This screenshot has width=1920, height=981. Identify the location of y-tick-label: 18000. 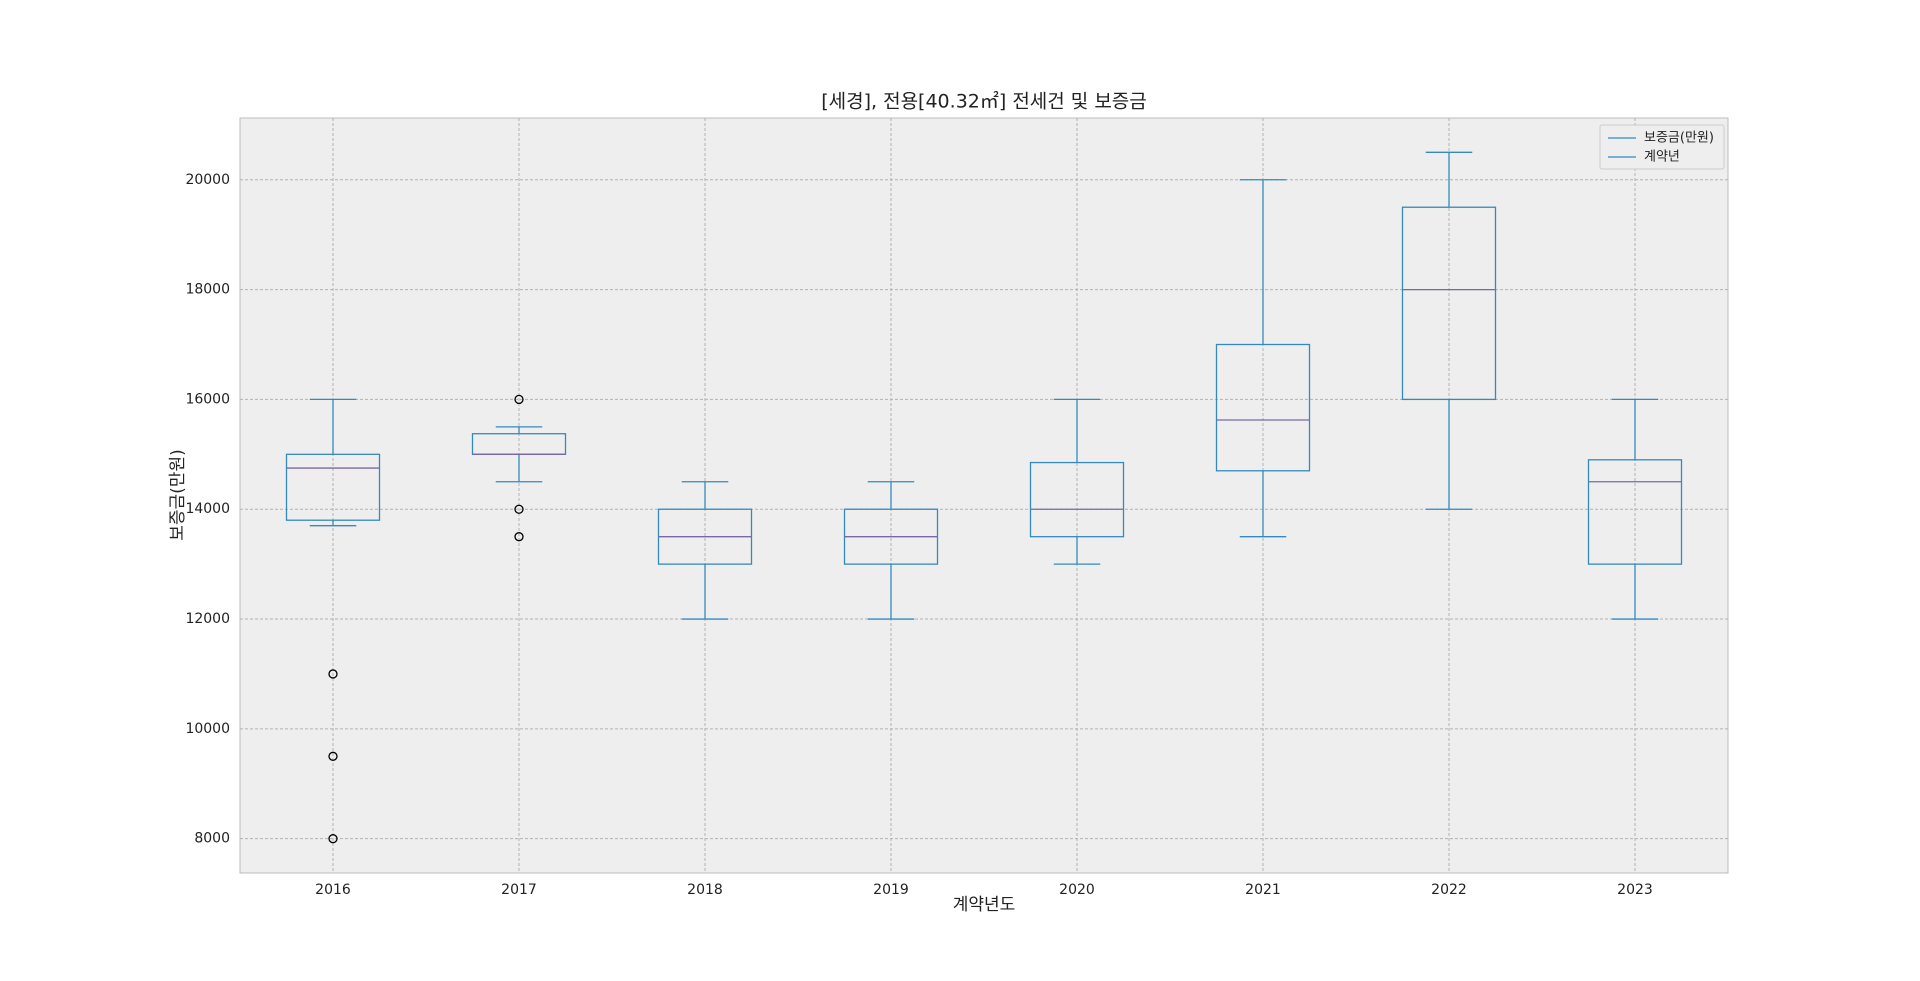
(207, 290).